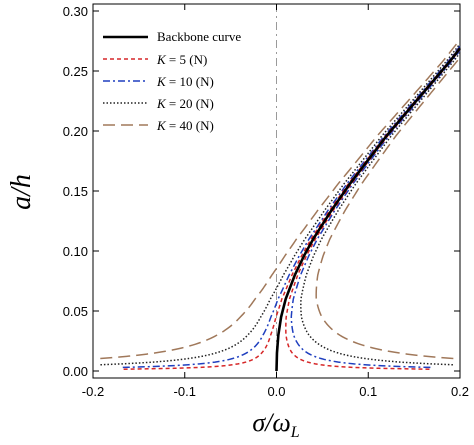 Image resolution: width=474 pixels, height=445 pixels. What do you see at coordinates (460, 391) in the screenshot?
I see `x-tick-label: 0.2` at bounding box center [460, 391].